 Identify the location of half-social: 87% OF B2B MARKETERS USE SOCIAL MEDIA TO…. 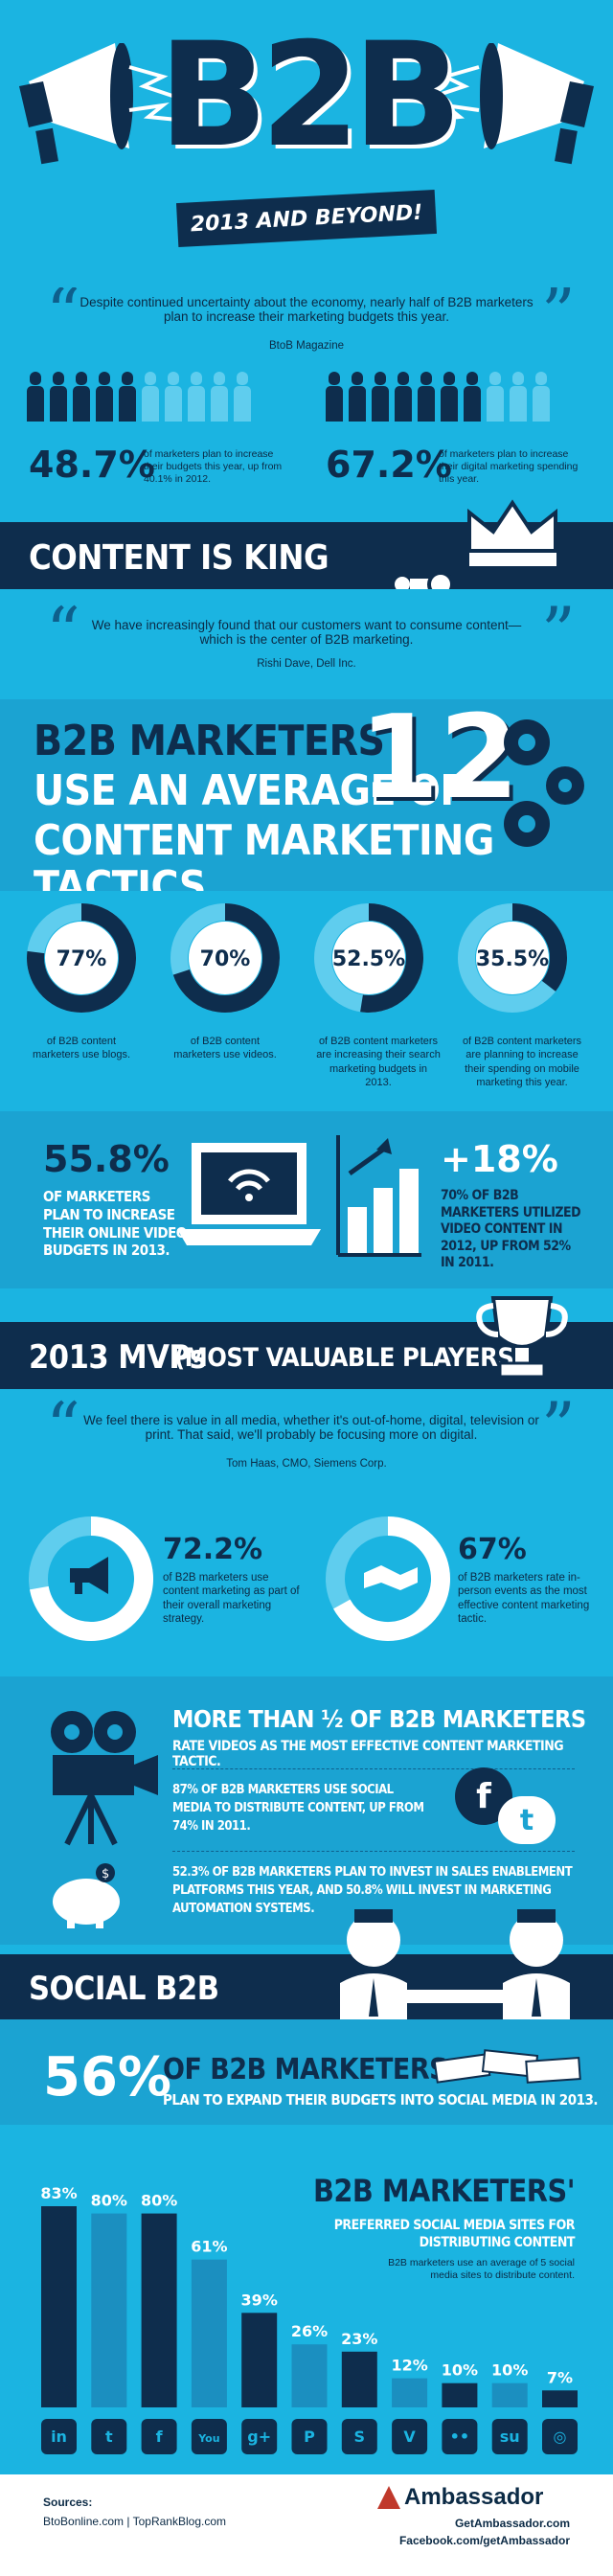
(298, 1809).